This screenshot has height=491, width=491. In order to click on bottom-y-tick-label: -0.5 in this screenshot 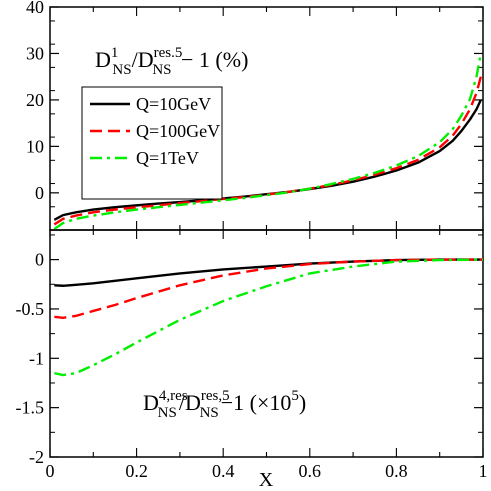, I will do `click(30, 309)`.